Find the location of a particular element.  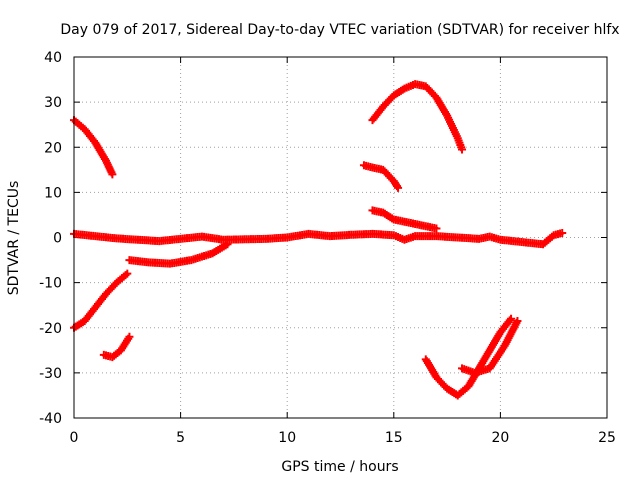

x-axis-label: GPS time / hours is located at coordinates (339, 467).